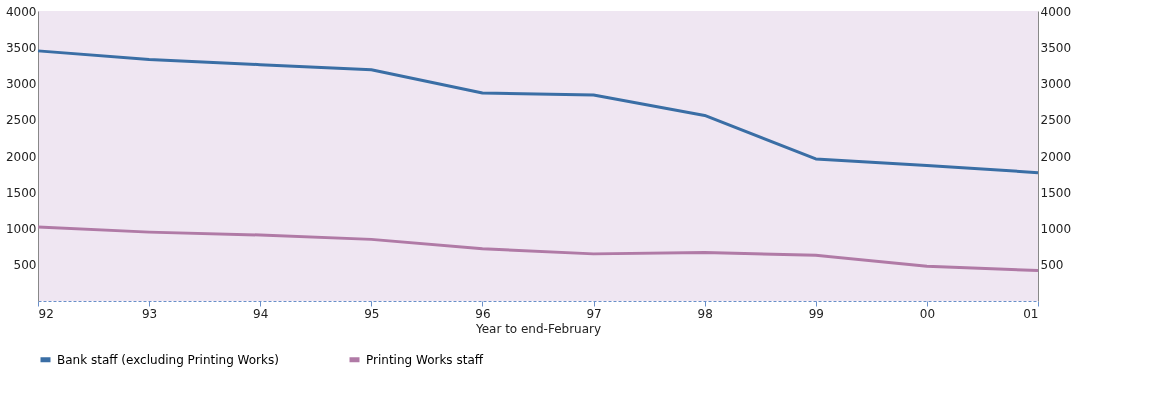 The height and width of the screenshot is (414, 1170). Describe the element at coordinates (1056, 192) in the screenshot. I see `y2-tick-label: 1500` at that location.